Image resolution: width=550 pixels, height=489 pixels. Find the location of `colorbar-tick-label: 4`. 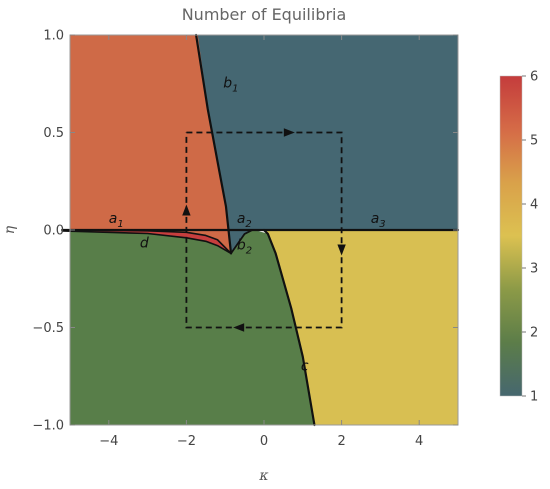

colorbar-tick-label: 4 is located at coordinates (534, 205).